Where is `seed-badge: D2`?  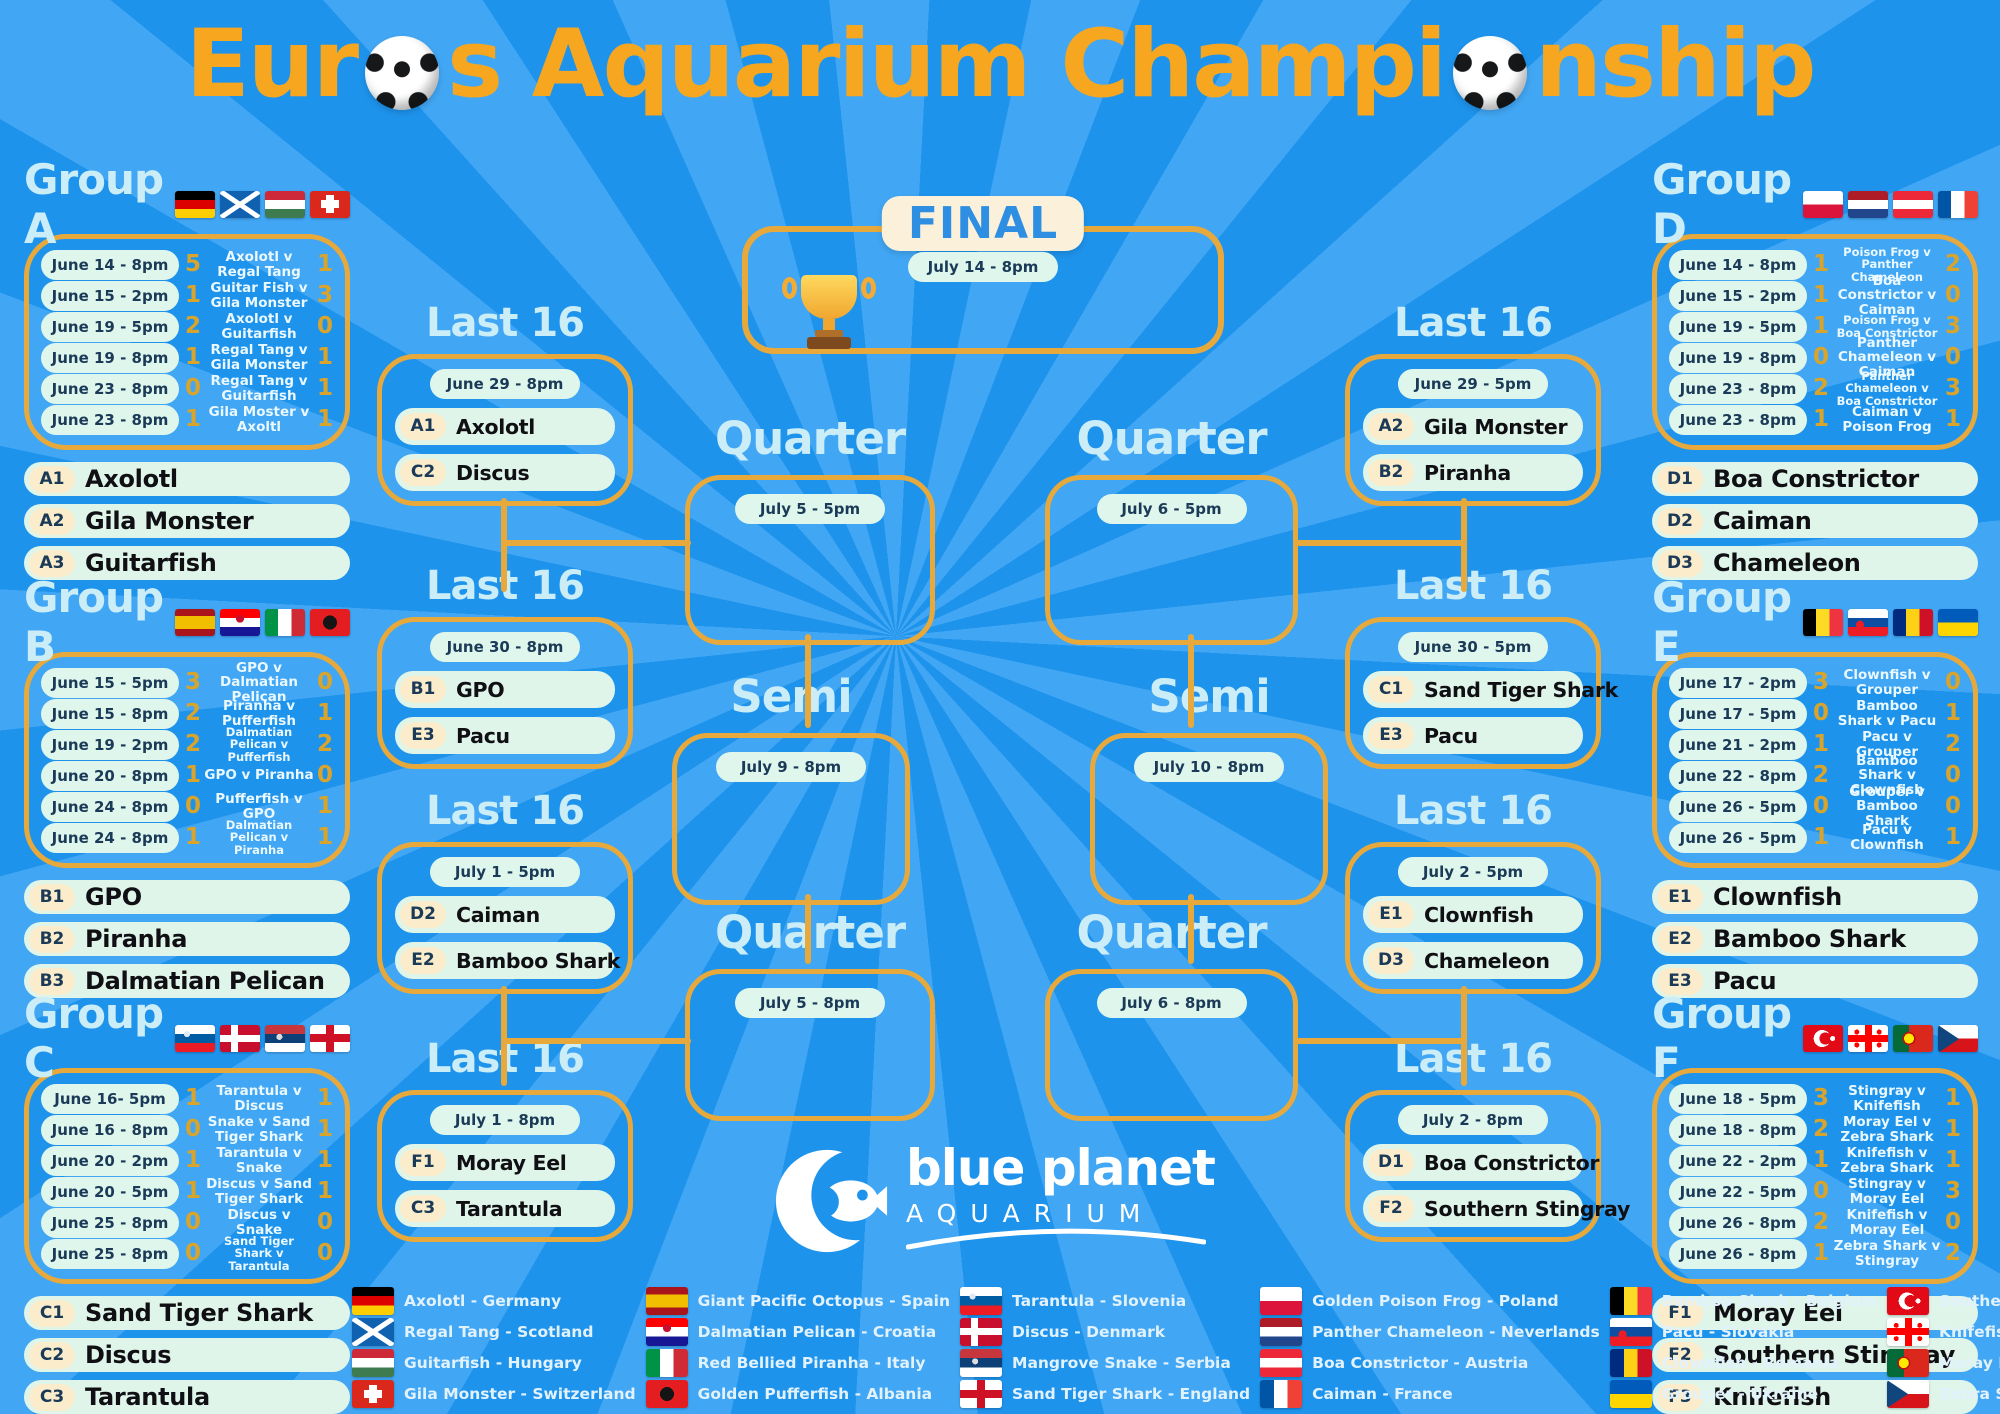 seed-badge: D2 is located at coordinates (423, 914).